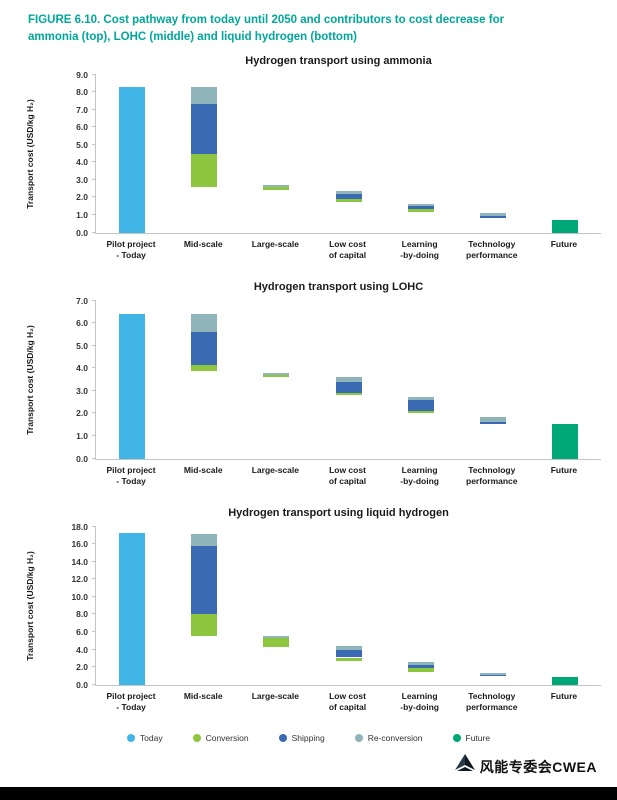 The image size is (617, 800). Describe the element at coordinates (79, 561) in the screenshot. I see `y-tick-label: 14.0` at that location.